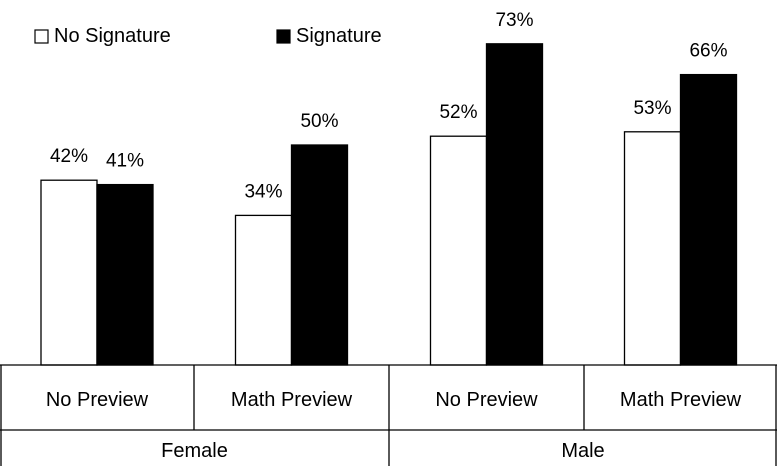 The width and height of the screenshot is (777, 471). I want to click on data-label: 34%, so click(263, 191).